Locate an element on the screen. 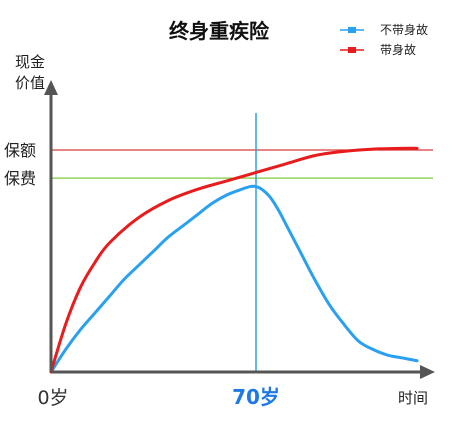 This screenshot has height=423, width=463. x-ticks: 0岁 70岁 is located at coordinates (158, 397).